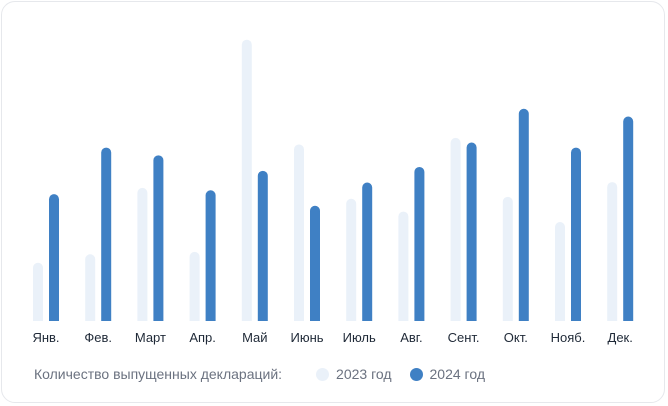  I want to click on x-tick-label: Март, so click(150, 337).